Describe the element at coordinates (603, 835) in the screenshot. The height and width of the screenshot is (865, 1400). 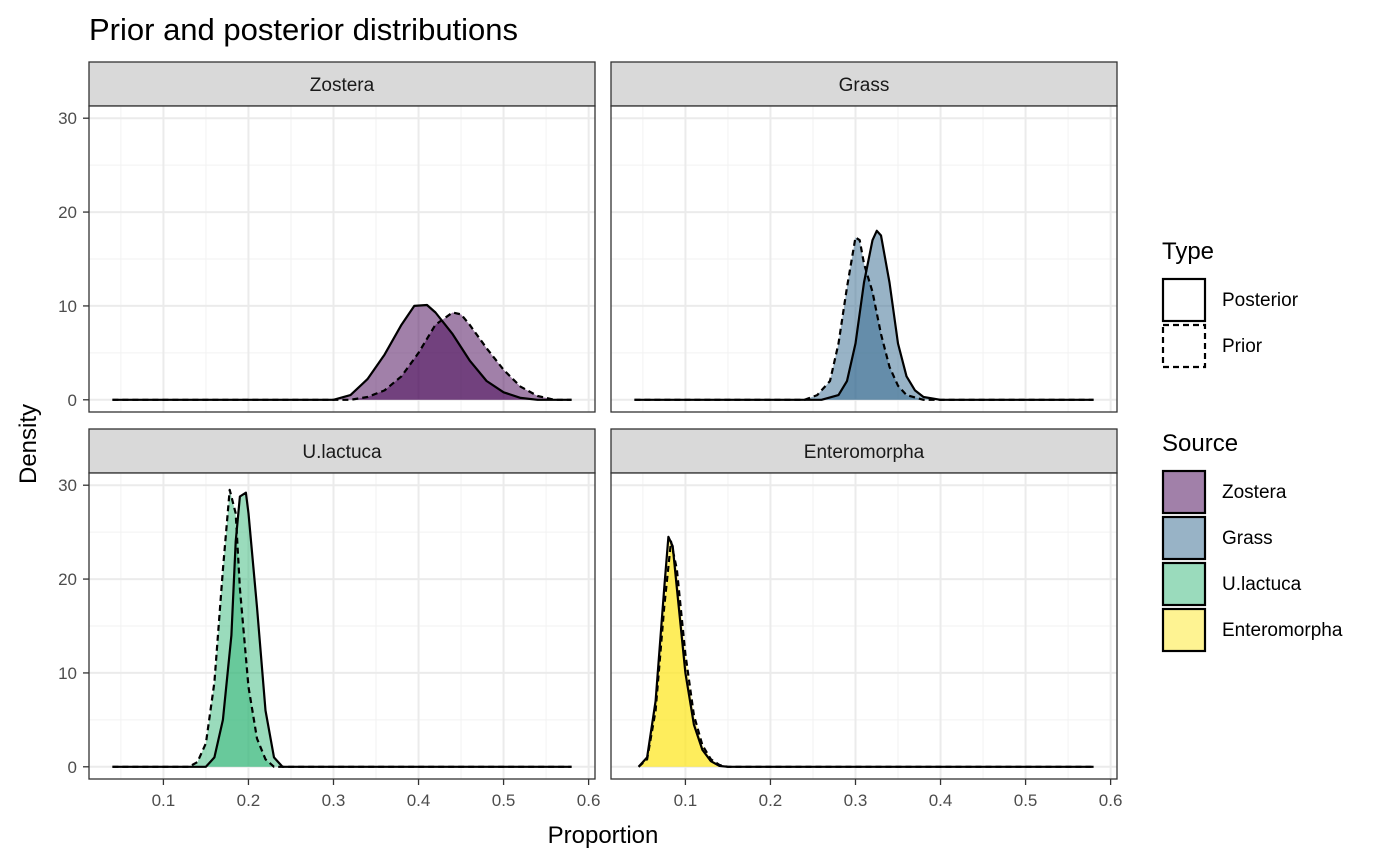
I see `x-axis-title: Proportion` at that location.